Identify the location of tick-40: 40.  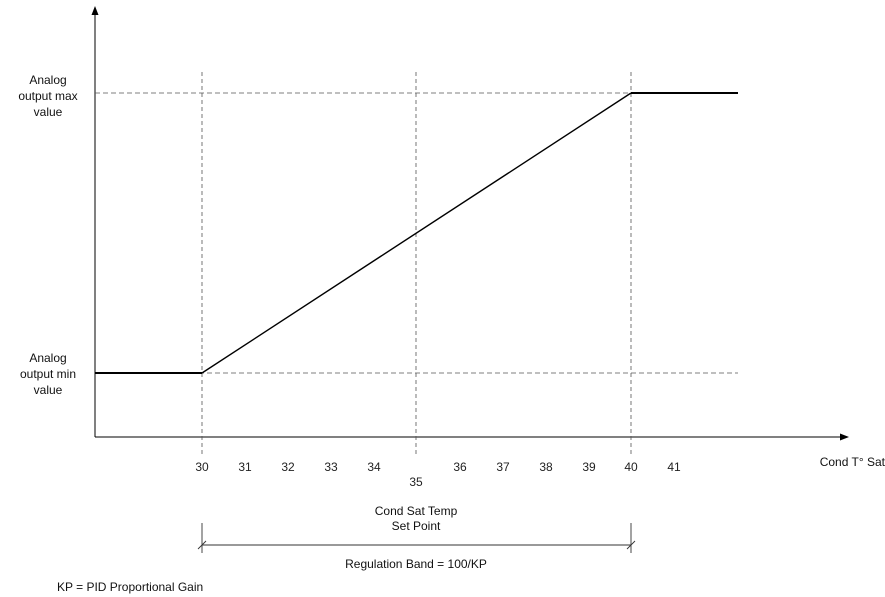
(631, 467).